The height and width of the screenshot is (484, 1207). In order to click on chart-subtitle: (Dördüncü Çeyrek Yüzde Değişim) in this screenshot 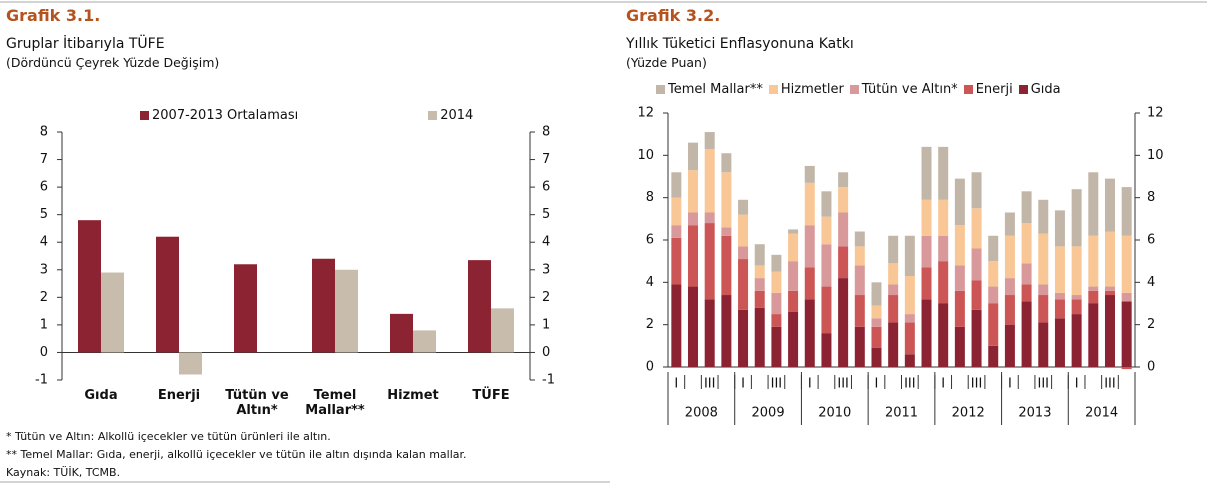, I will do `click(113, 62)`.